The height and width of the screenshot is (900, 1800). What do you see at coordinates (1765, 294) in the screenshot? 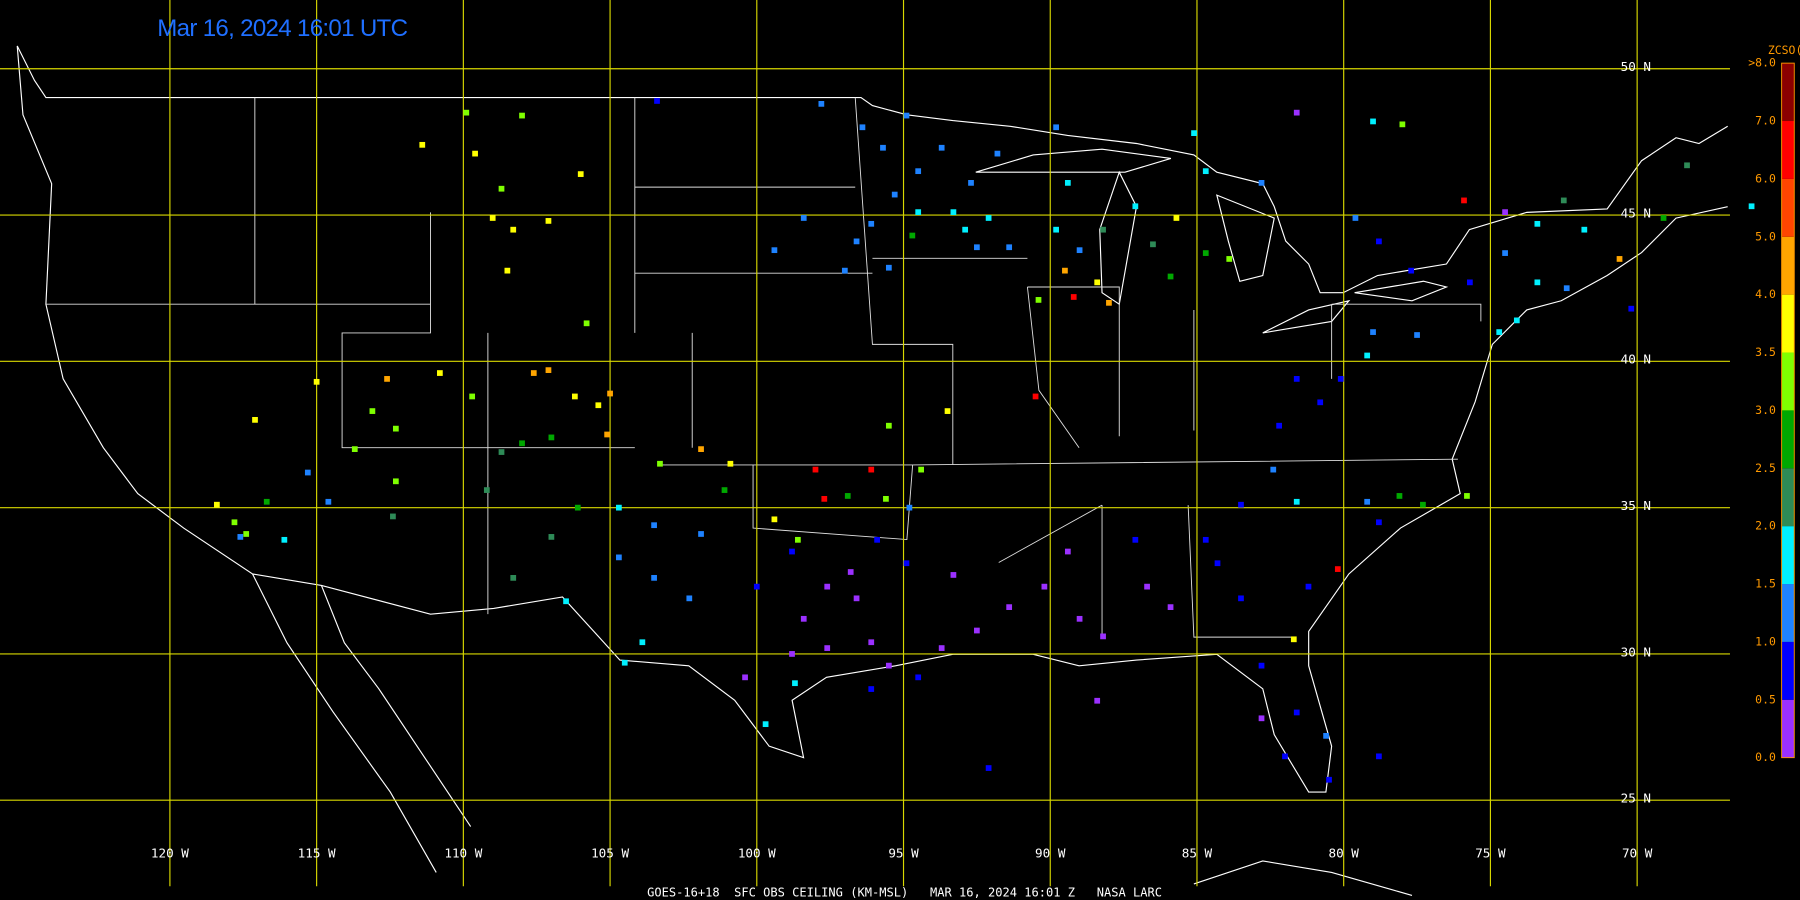
I see `colorbar-label: 4.0` at bounding box center [1765, 294].